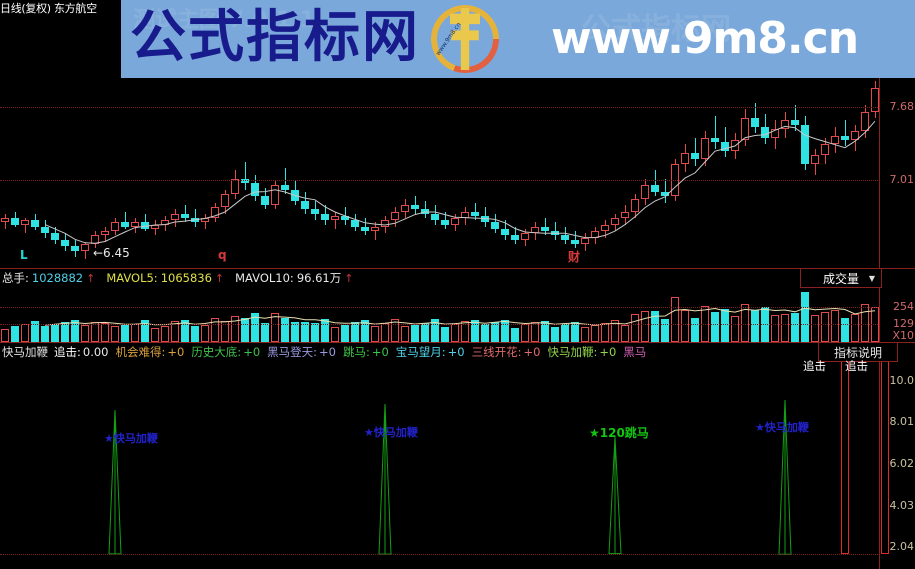  I want to click on banner-url-text: www.9m8.cn, so click(705, 38).